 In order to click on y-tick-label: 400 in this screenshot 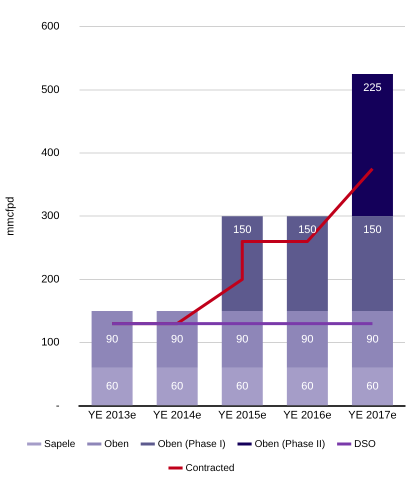, I will do `click(50, 153)`.